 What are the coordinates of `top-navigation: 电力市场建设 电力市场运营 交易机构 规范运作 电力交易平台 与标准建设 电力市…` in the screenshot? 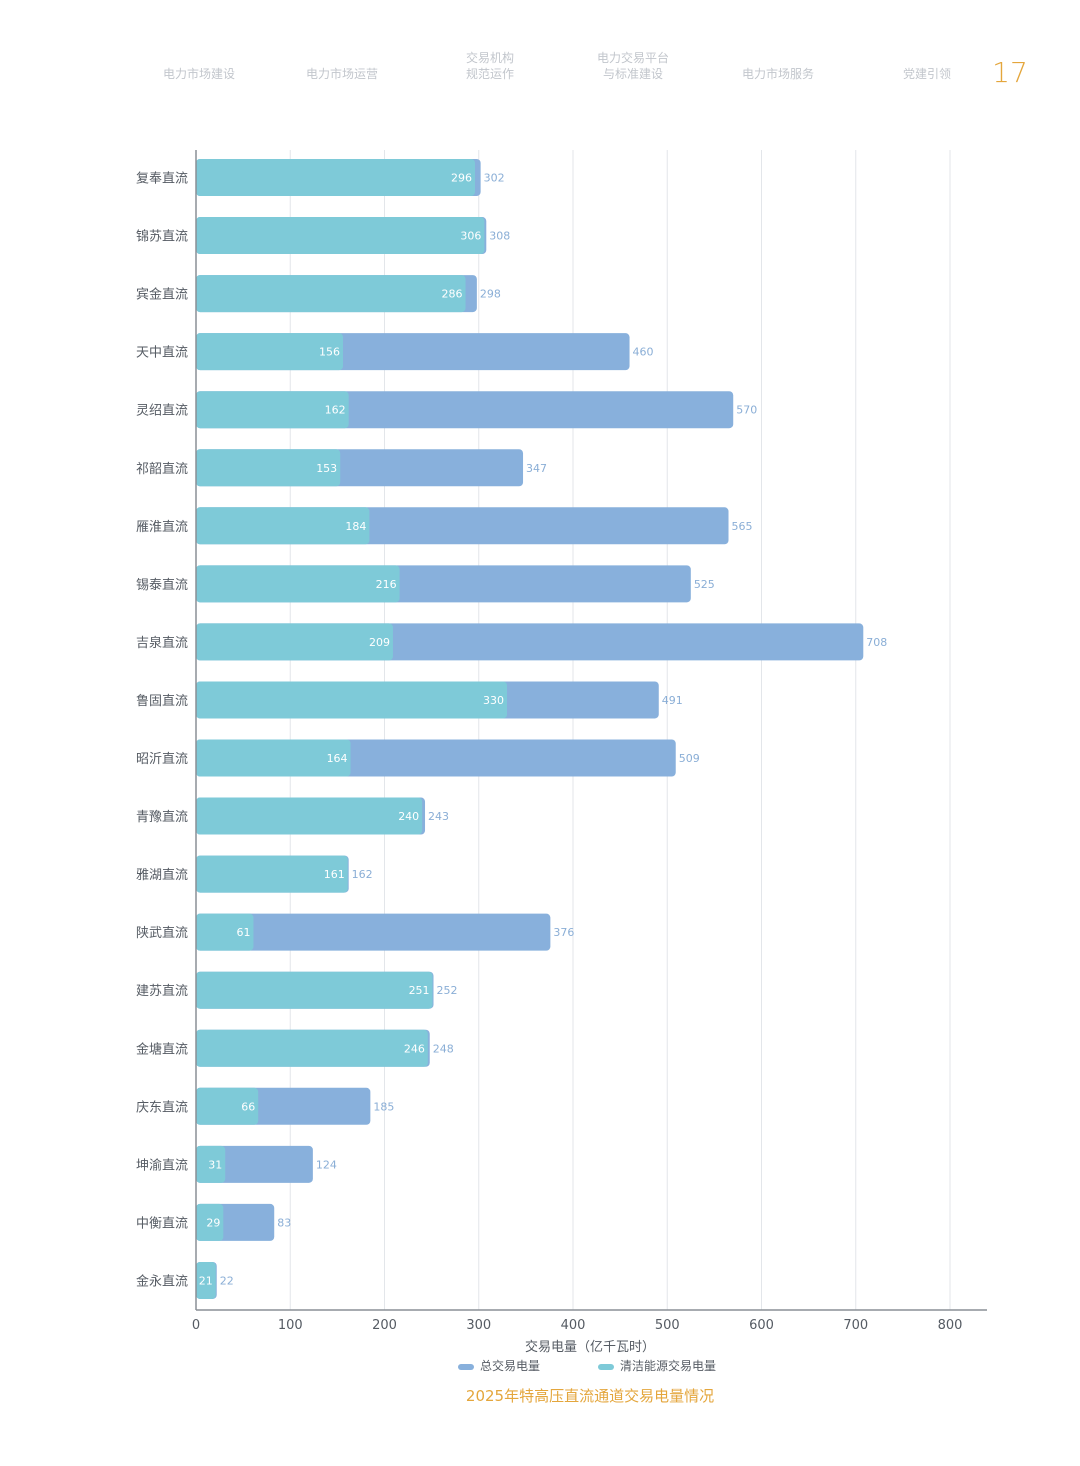 It's located at (540, 55).